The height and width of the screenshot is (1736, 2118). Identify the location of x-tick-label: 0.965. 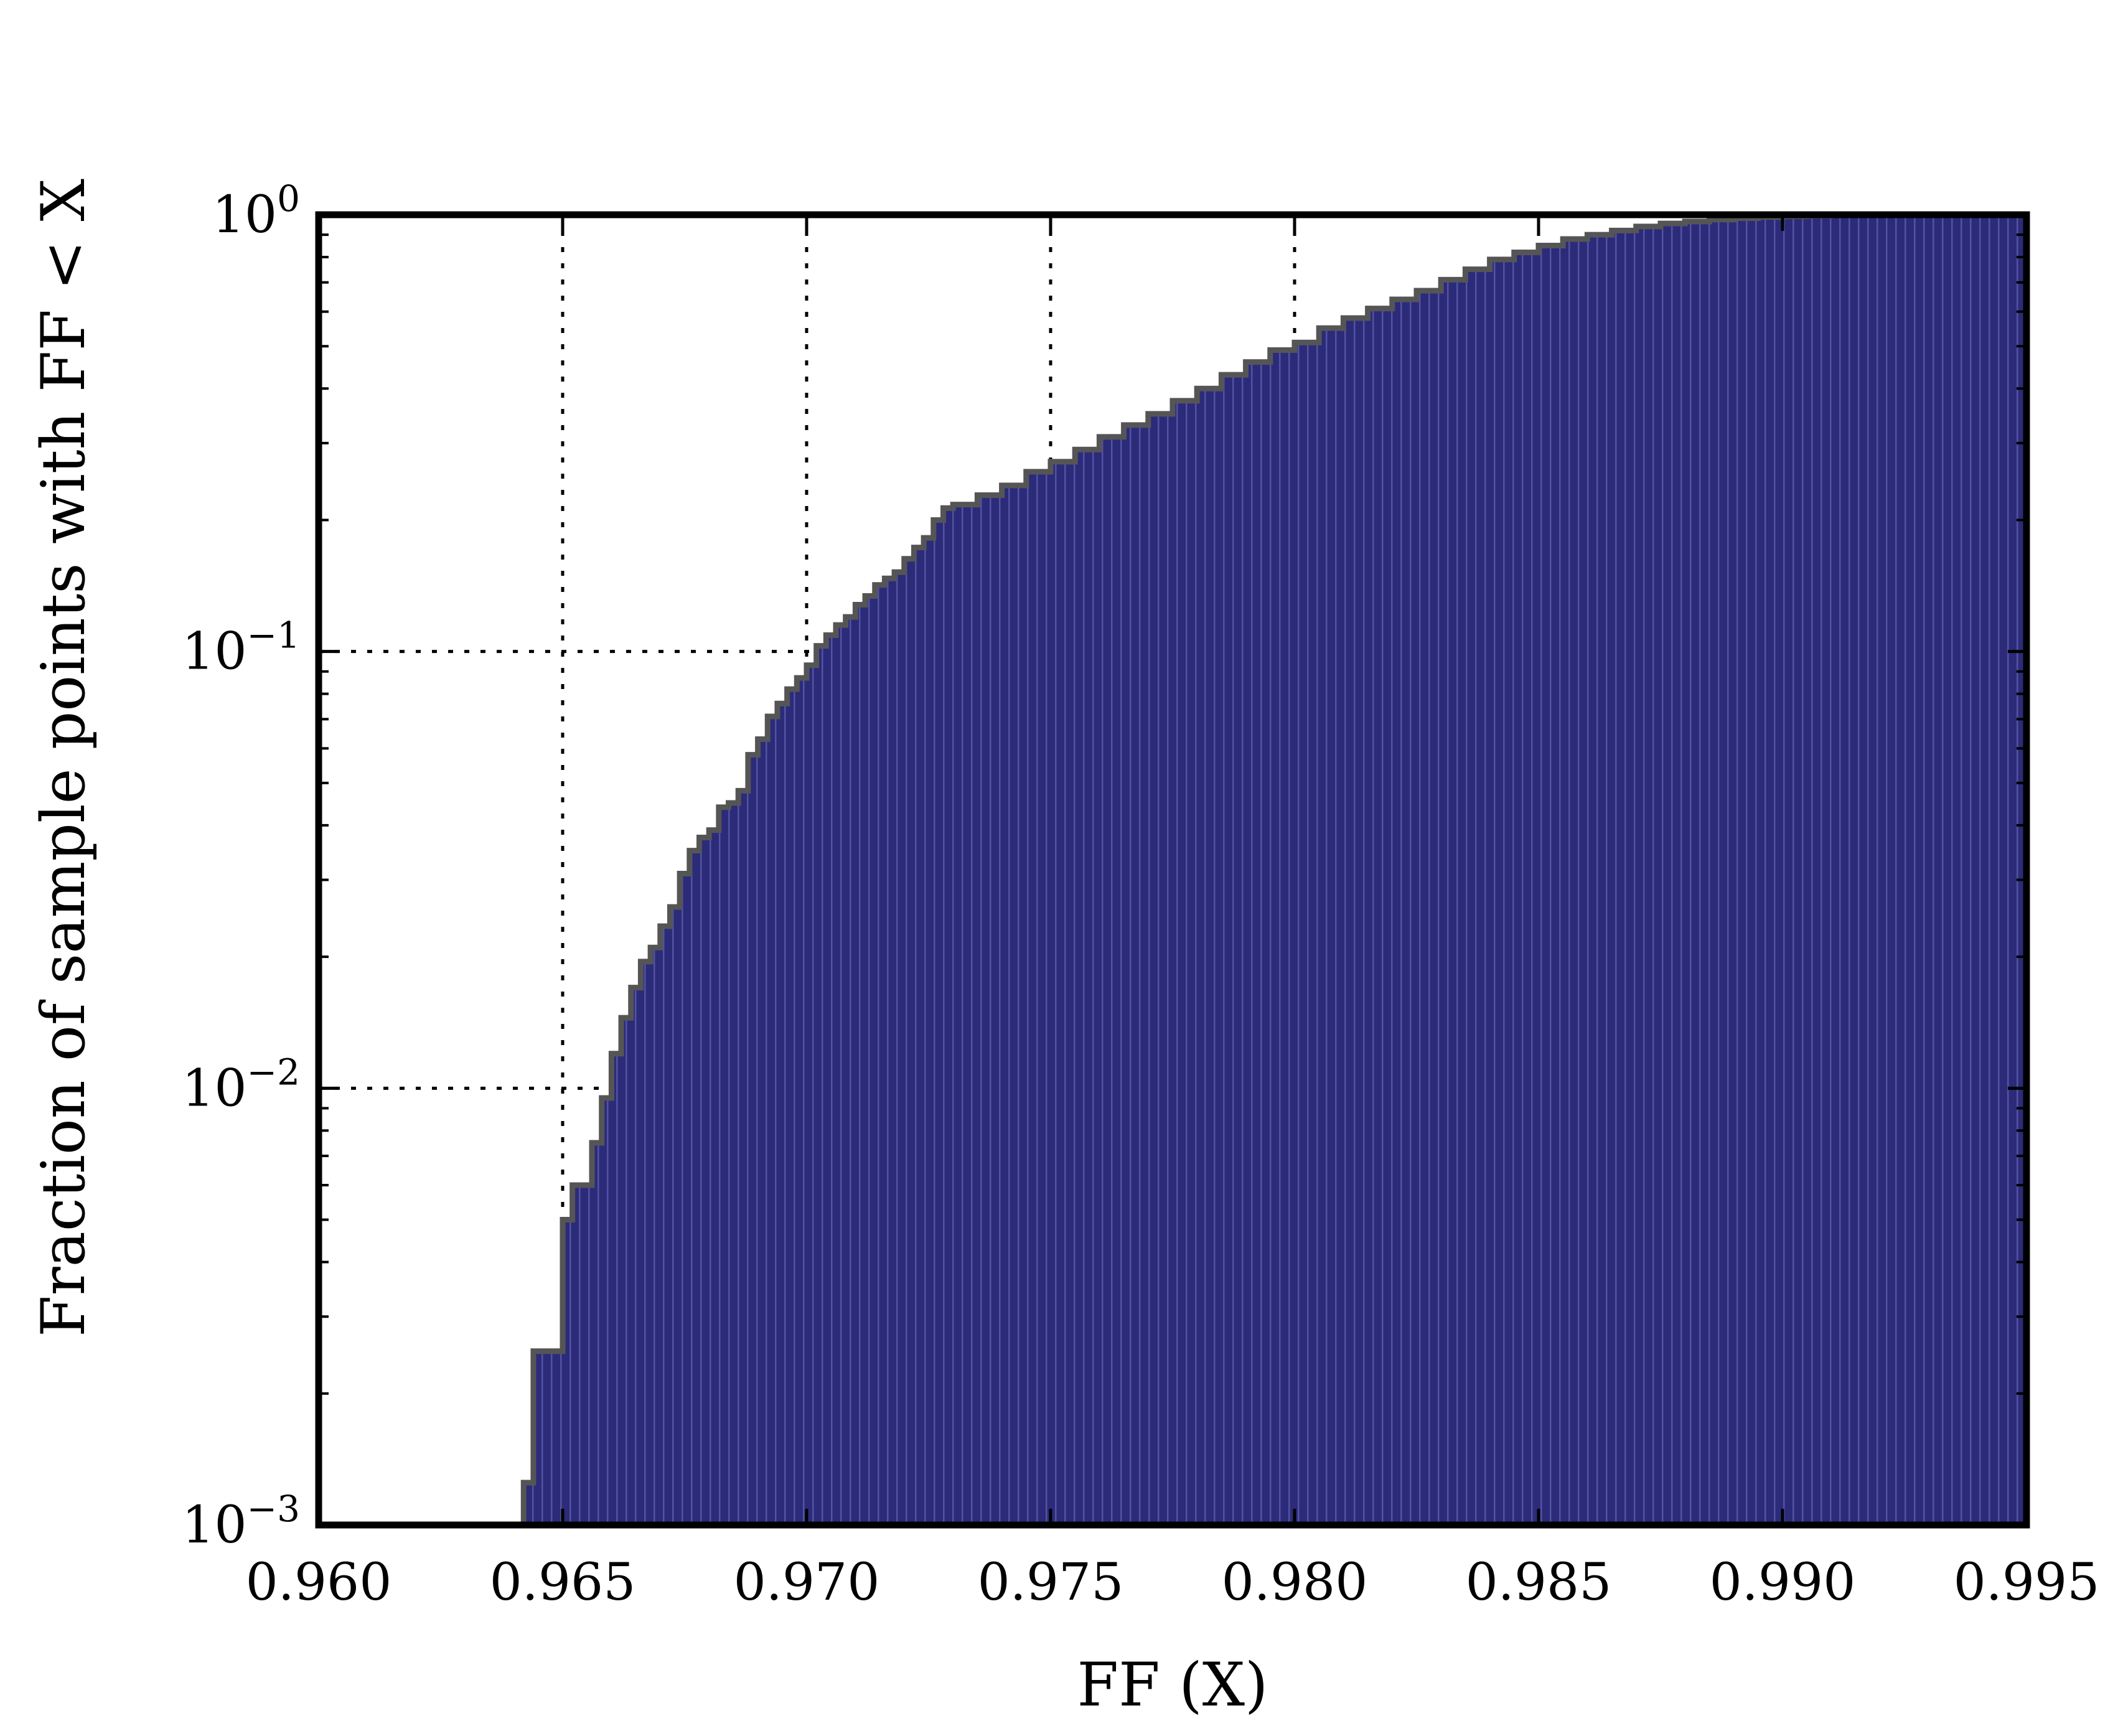
(563, 1582).